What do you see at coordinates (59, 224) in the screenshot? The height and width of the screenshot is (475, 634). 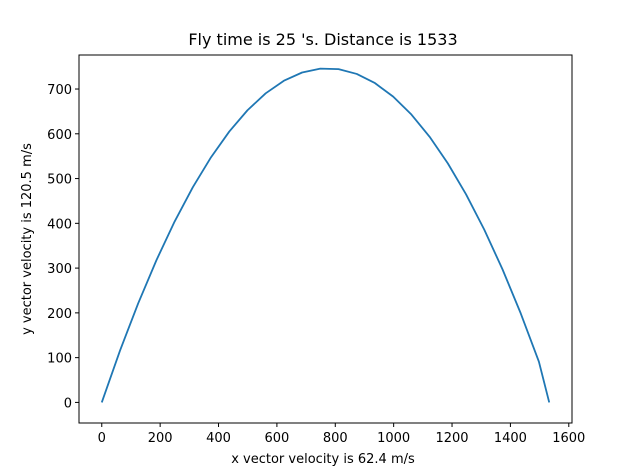 I see `y-tick-label: 400` at bounding box center [59, 224].